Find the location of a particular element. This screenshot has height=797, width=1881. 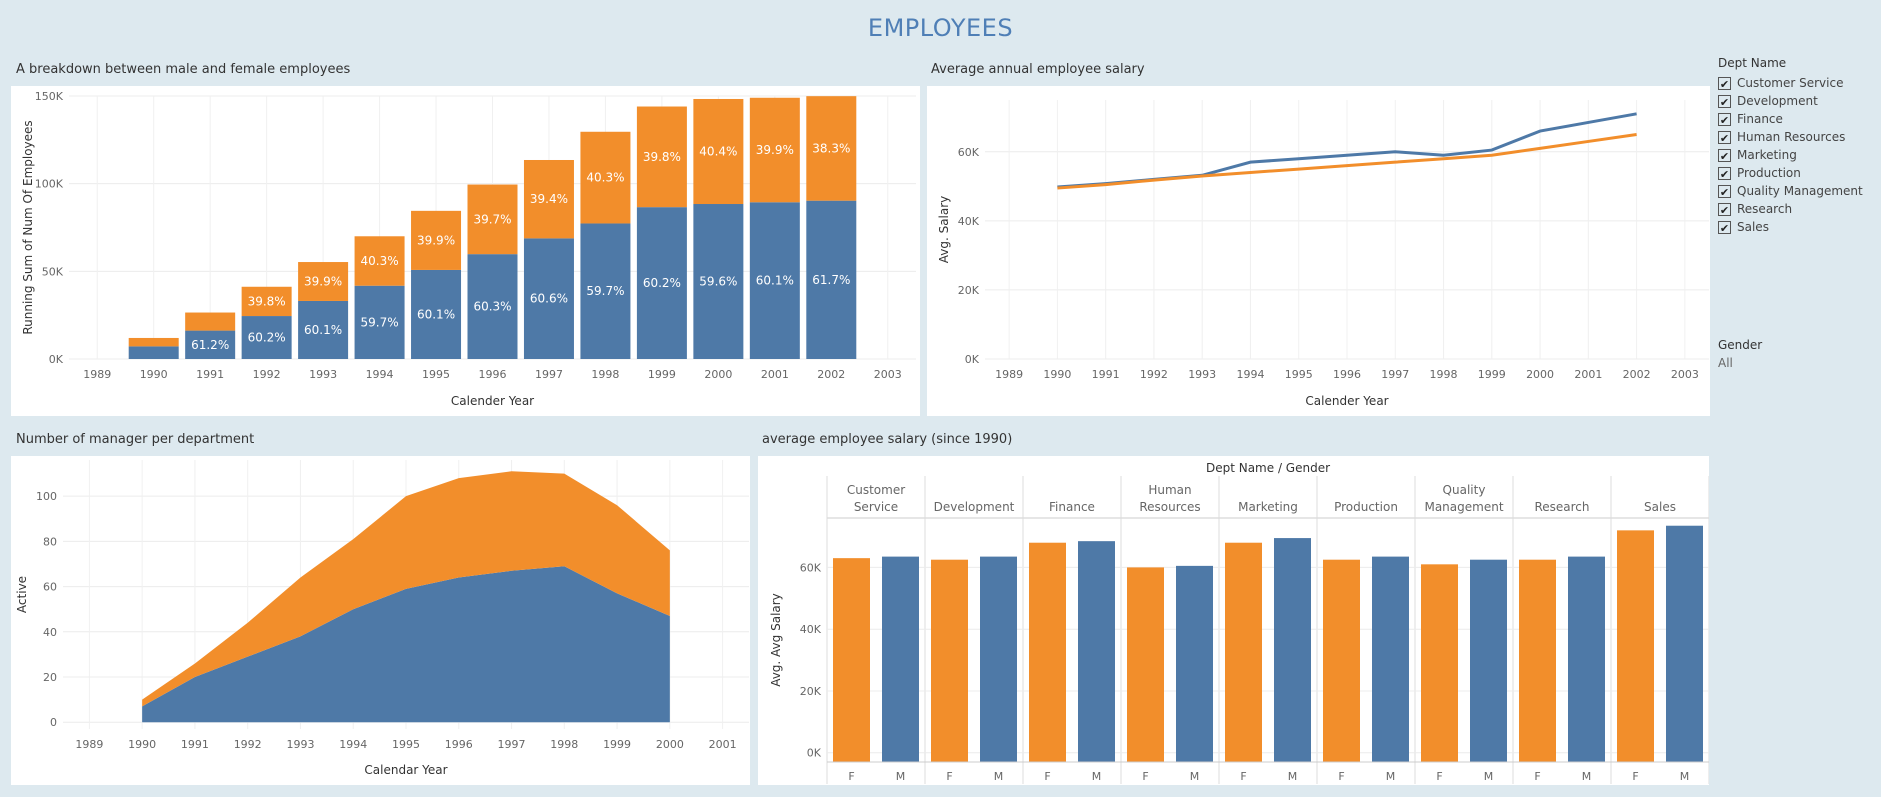

gender-filter-value: All is located at coordinates (1725, 363).